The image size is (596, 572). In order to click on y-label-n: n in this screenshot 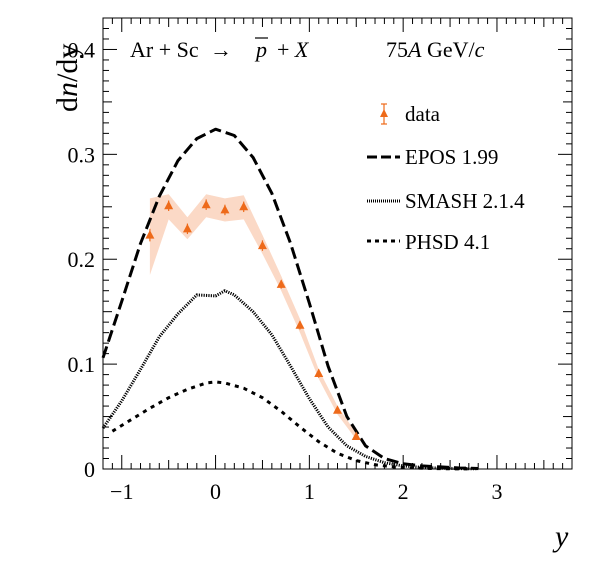, I will do `click(67, 89)`.